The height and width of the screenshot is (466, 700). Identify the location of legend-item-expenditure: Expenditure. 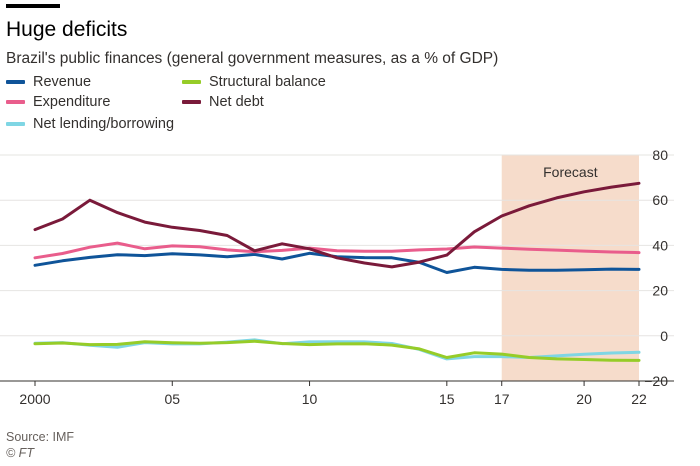
(58, 102).